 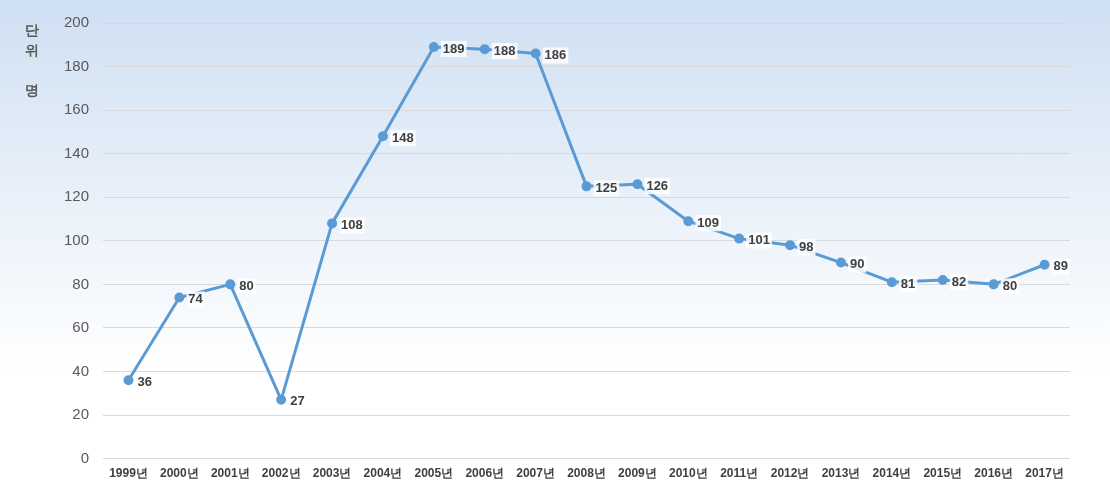 I want to click on data-label: 27, so click(x=297, y=401).